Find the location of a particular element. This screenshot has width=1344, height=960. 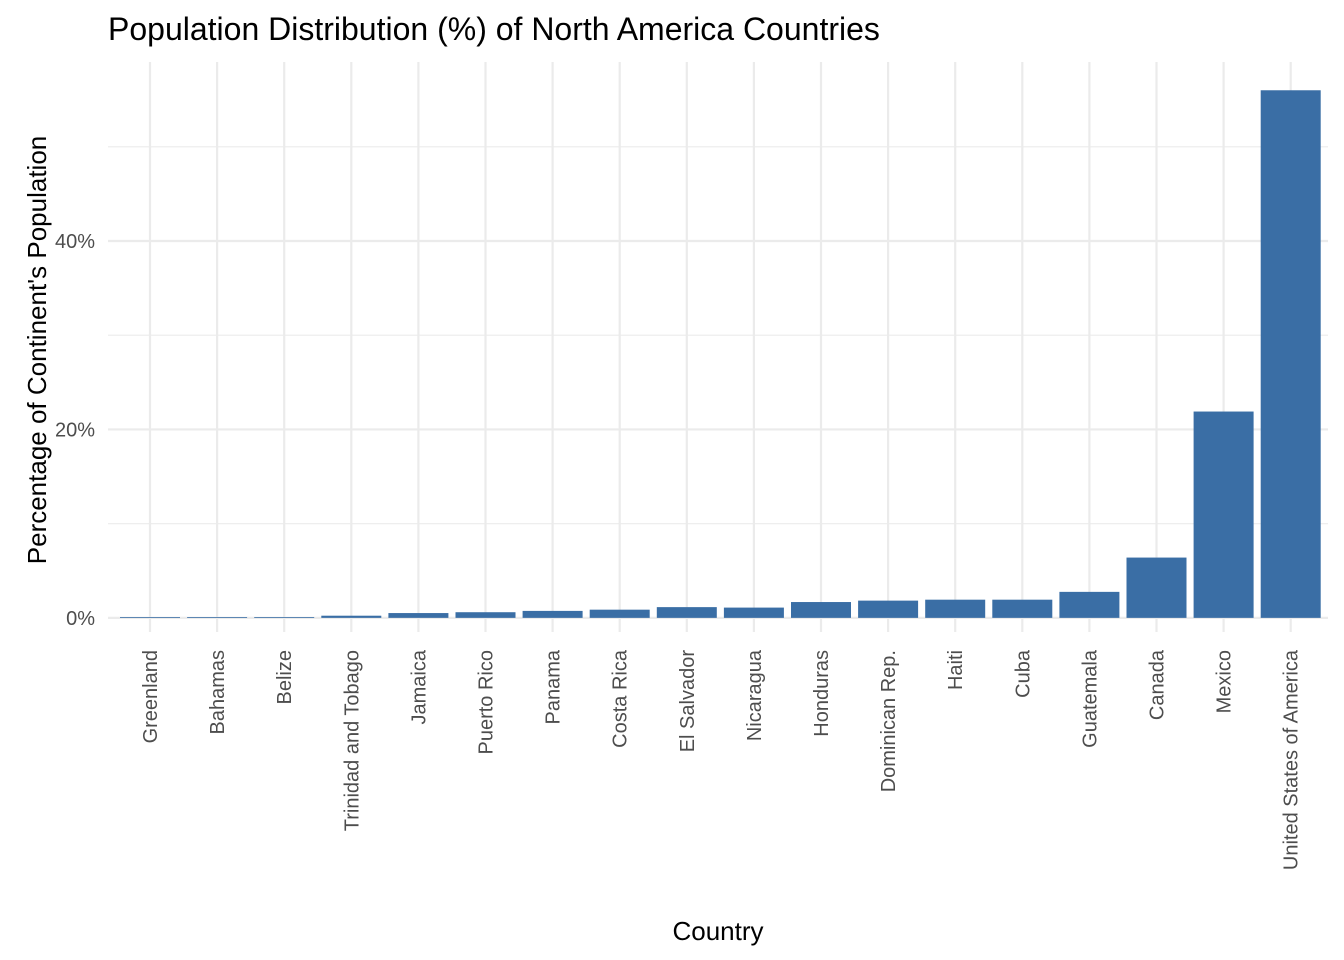

bar-dominican-rep- is located at coordinates (888, 609).